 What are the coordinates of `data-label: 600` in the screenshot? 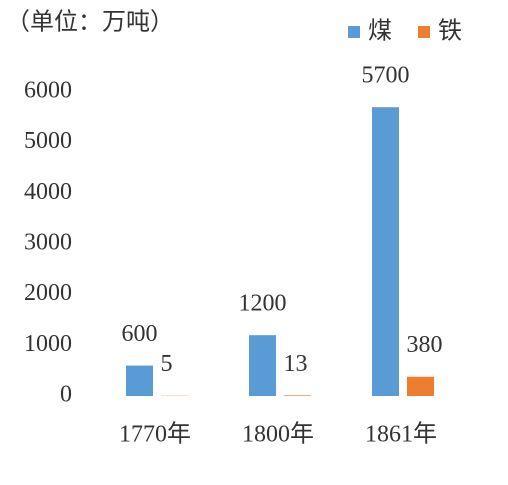 It's located at (140, 334).